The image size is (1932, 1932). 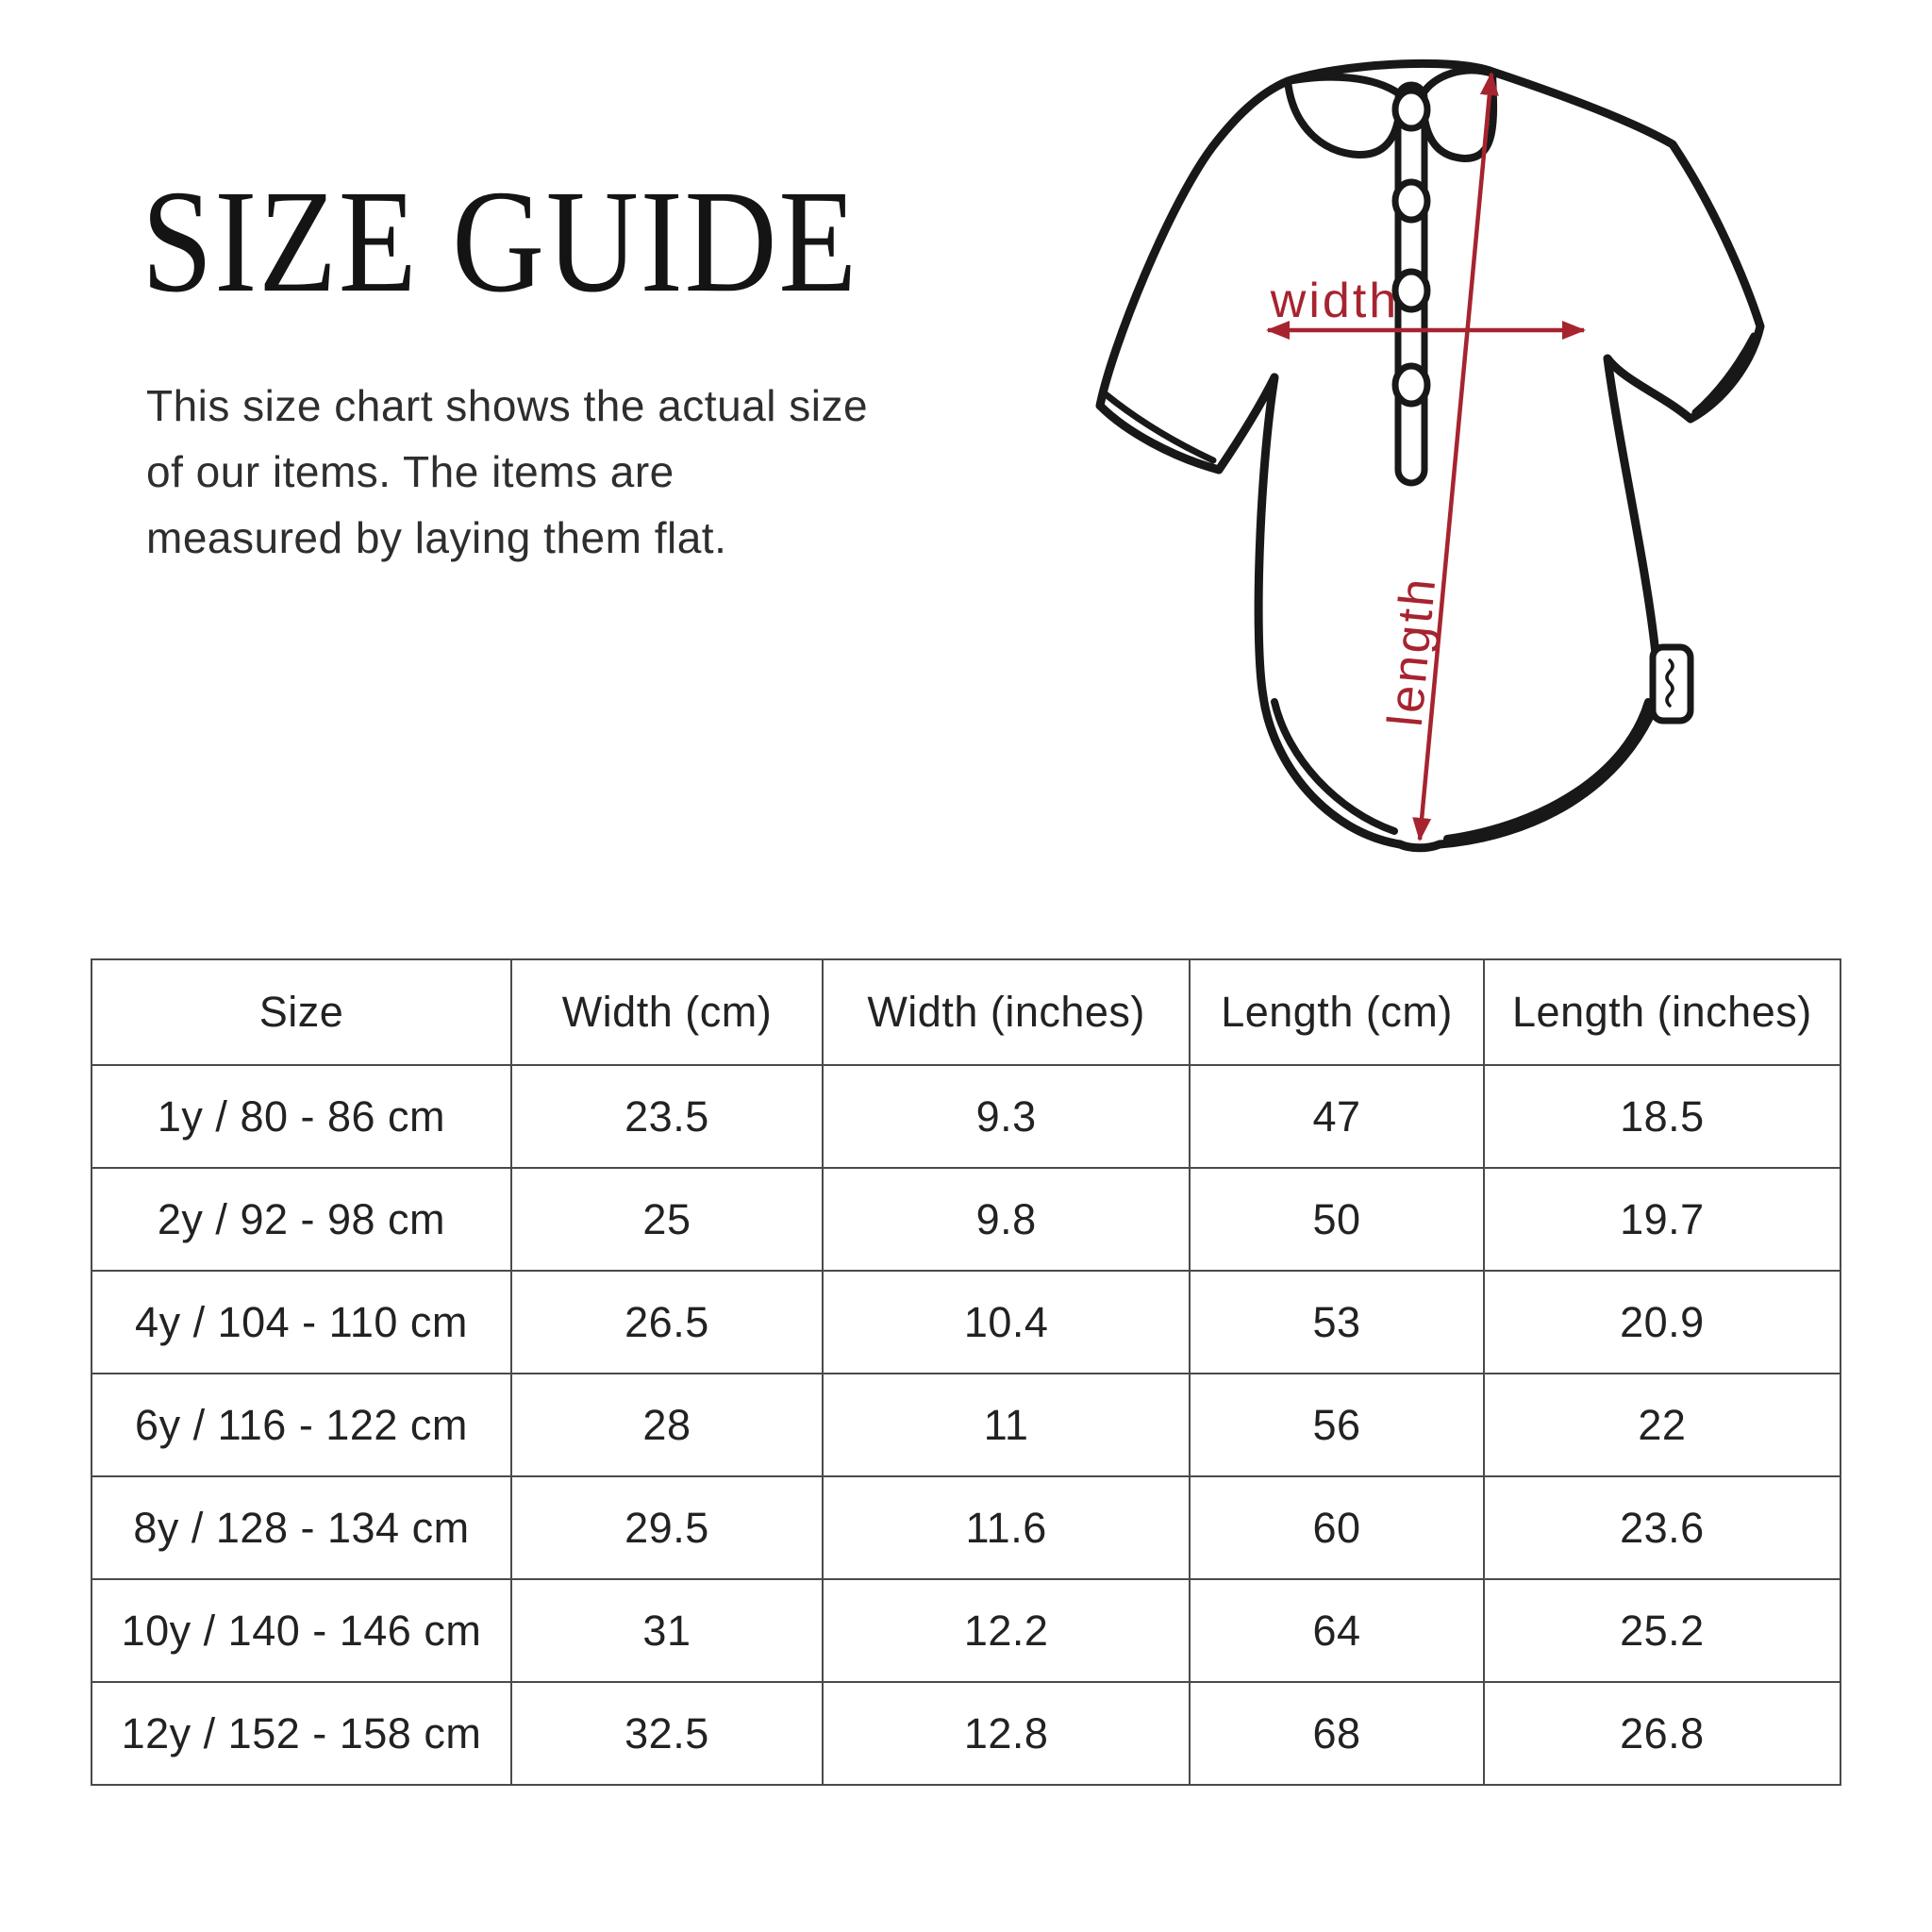 What do you see at coordinates (301, 1630) in the screenshot?
I see `cell-size: 10y / 140 - 146 cm` at bounding box center [301, 1630].